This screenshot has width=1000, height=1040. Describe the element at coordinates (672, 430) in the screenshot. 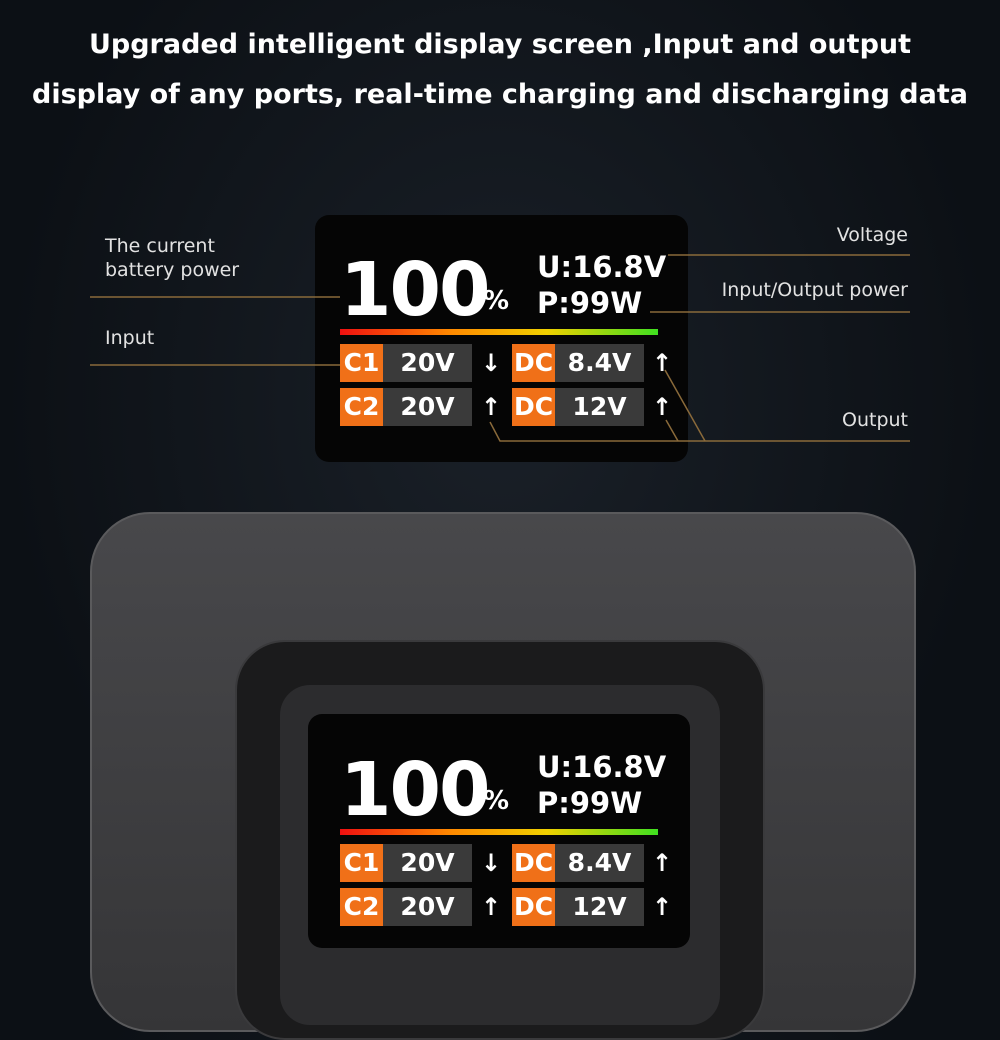

I see `leader-line-output-dc2` at that location.